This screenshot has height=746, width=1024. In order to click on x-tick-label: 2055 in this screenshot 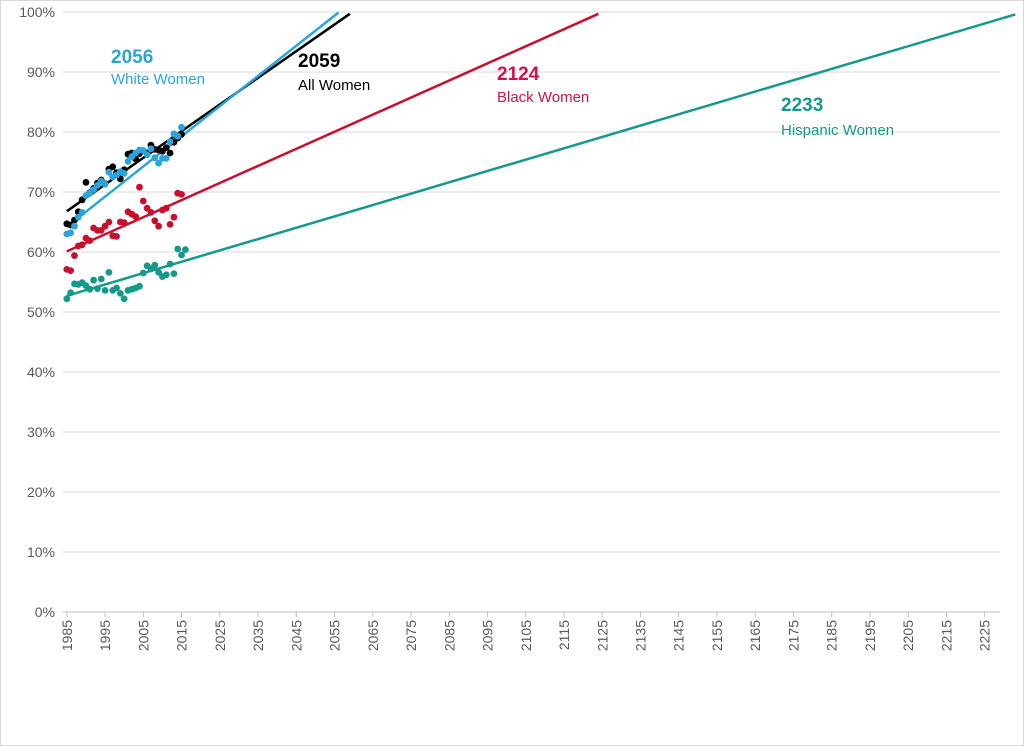, I will do `click(335, 635)`.